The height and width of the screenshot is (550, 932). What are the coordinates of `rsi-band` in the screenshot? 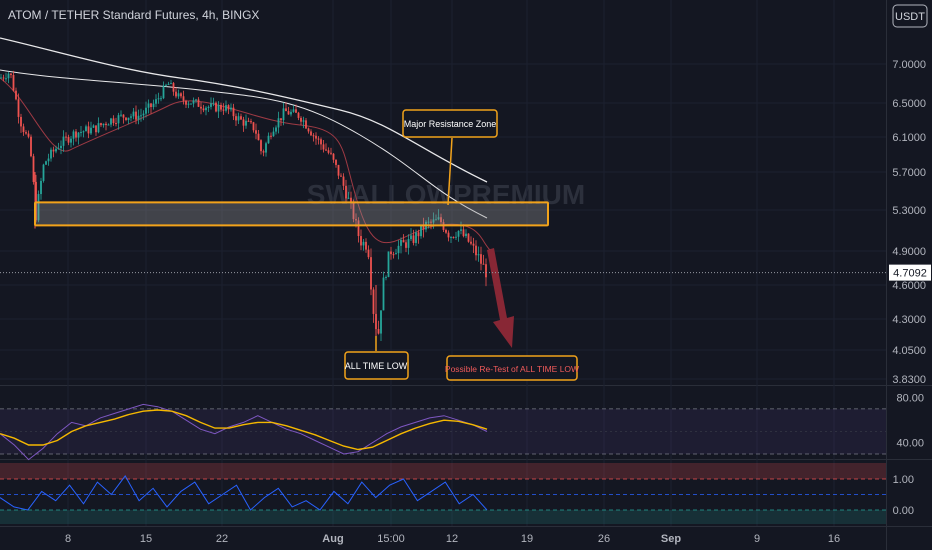 It's located at (443, 431).